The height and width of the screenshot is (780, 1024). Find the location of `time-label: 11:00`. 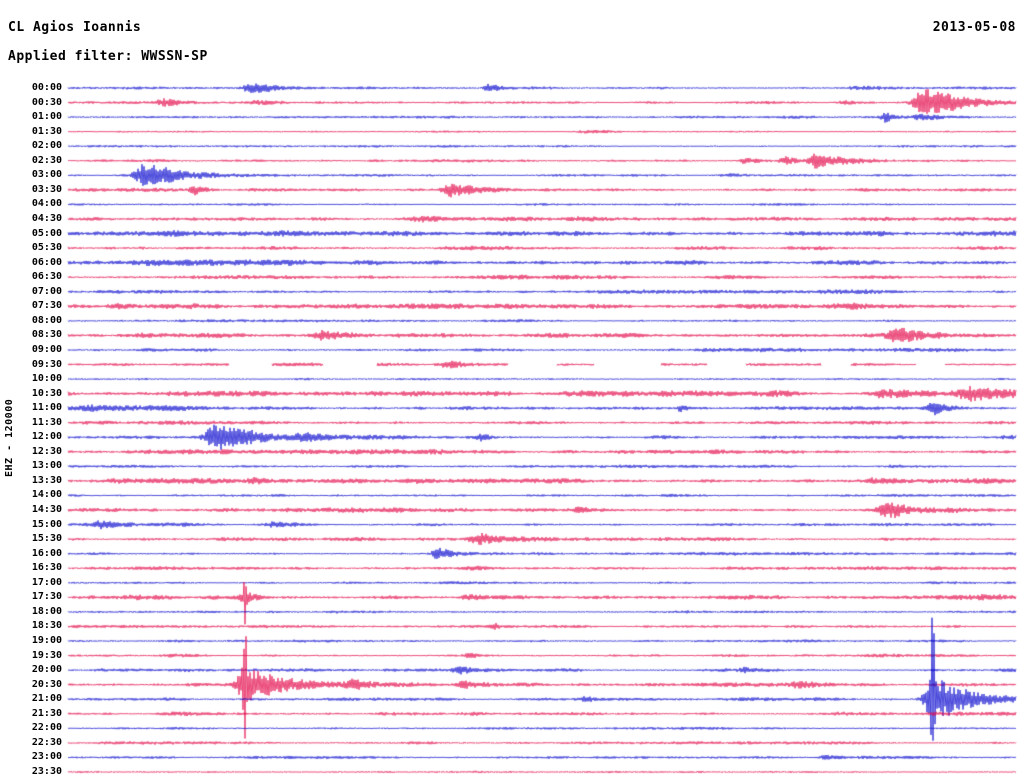

time-label: 11:00 is located at coordinates (46, 408).